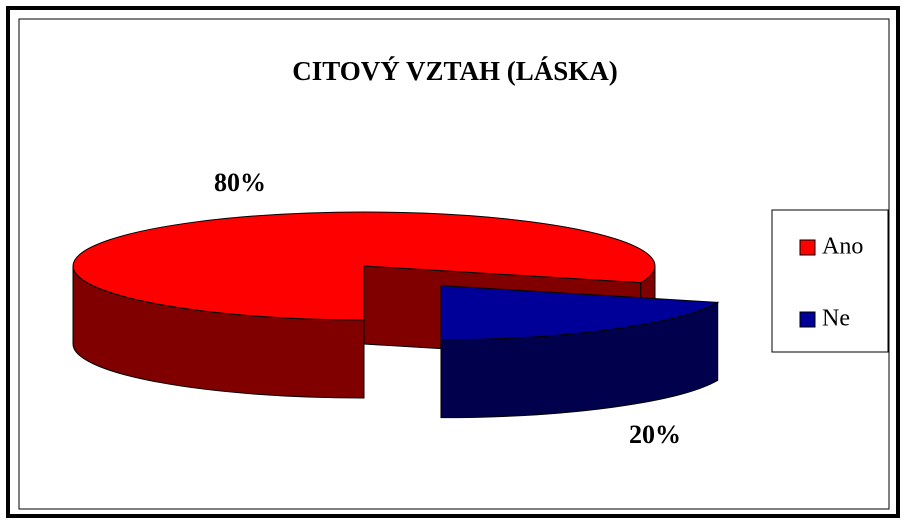  Describe the element at coordinates (842, 247) in the screenshot. I see `legend-label: Ano` at that location.